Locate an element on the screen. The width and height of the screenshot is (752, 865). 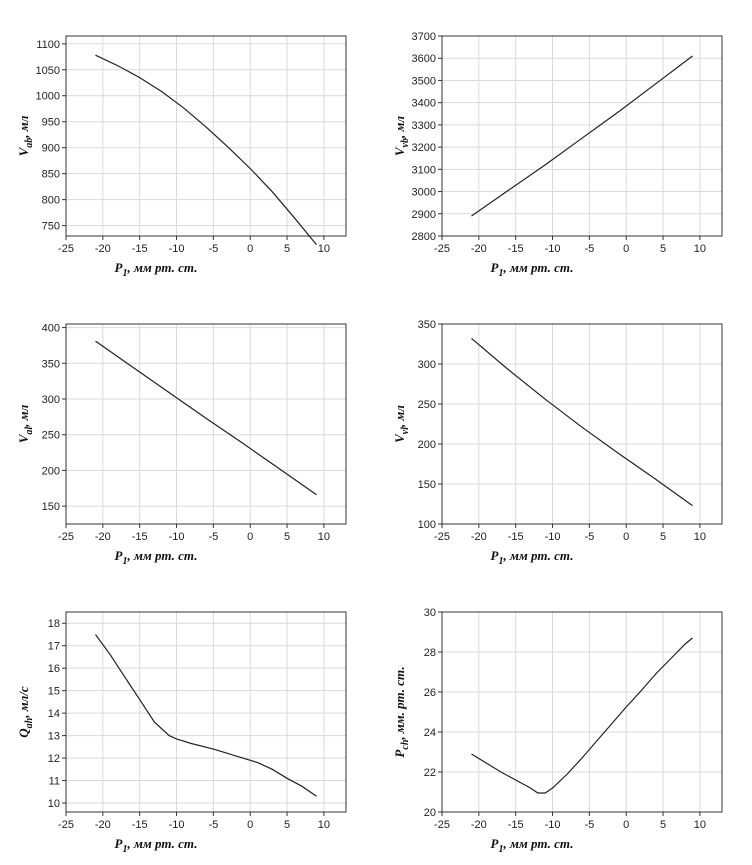
y-tick-label: 3300 is located at coordinates (424, 126).